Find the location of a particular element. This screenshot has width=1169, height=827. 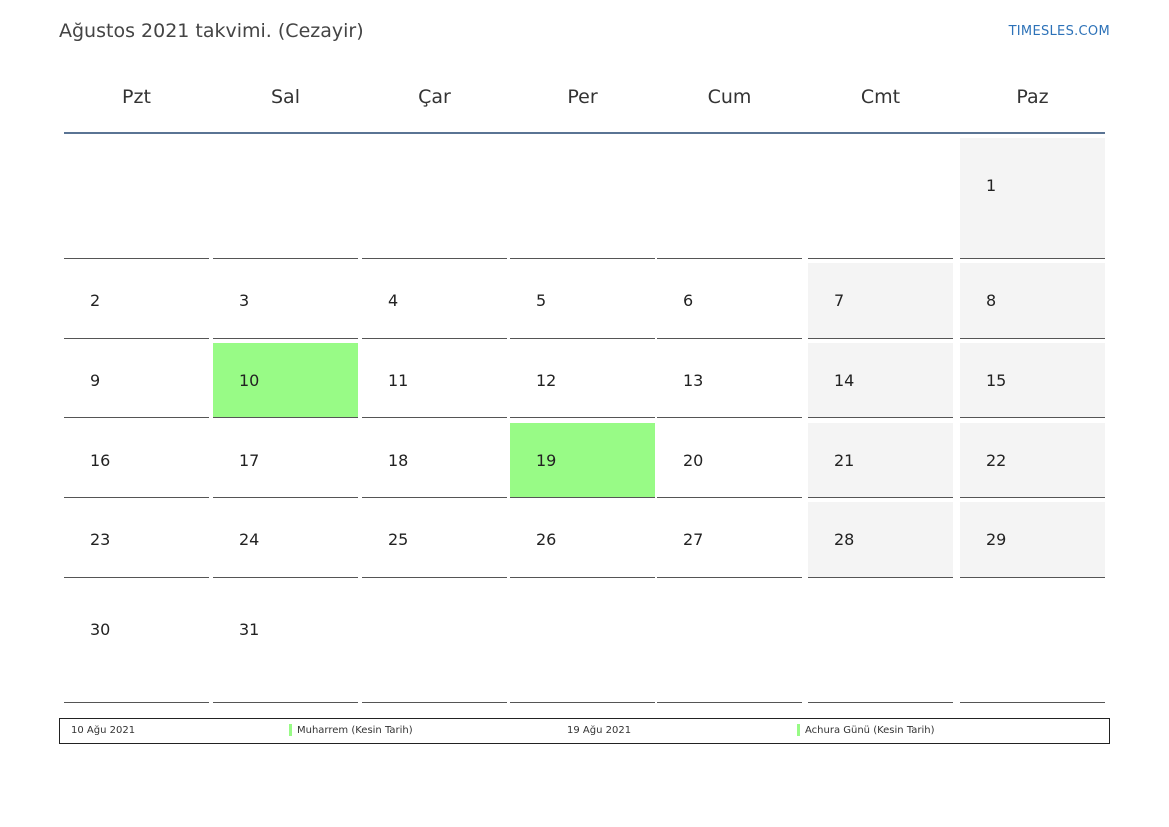

calendar-day-cell: 17 is located at coordinates (285, 460).